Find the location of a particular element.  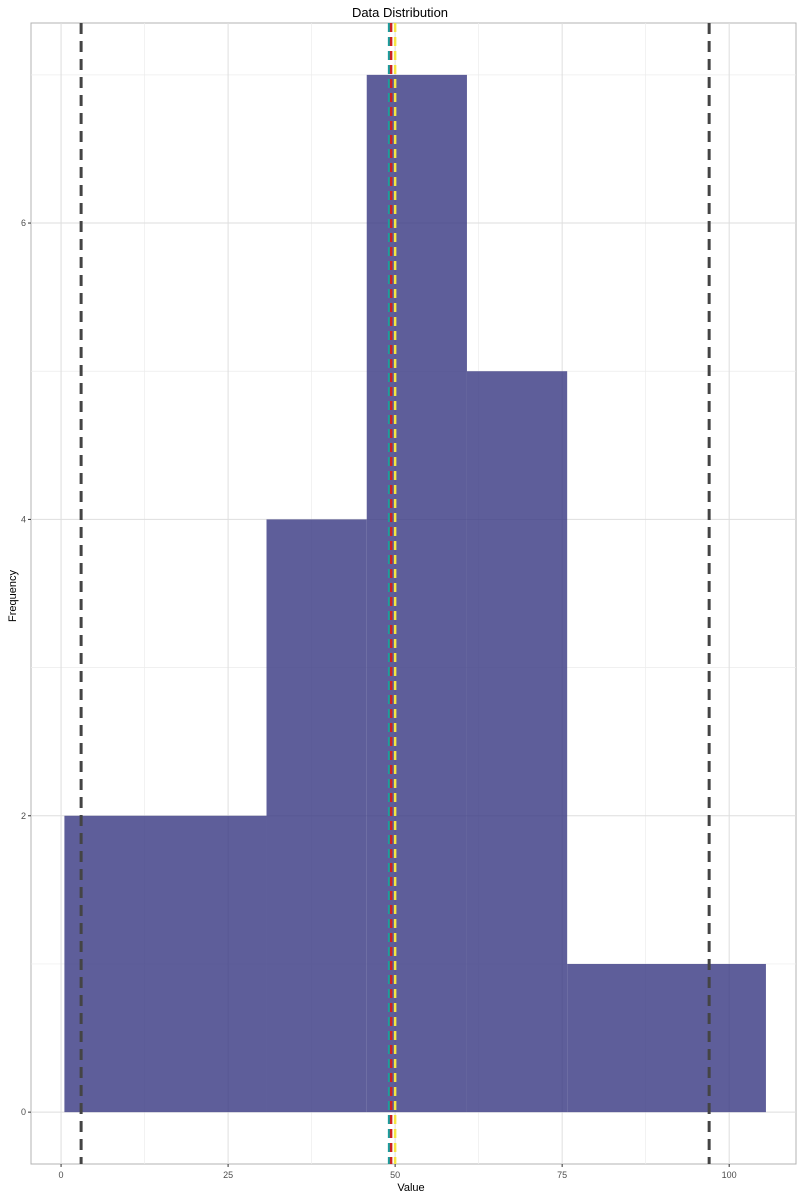

y-tick-label: 2 is located at coordinates (23, 816).